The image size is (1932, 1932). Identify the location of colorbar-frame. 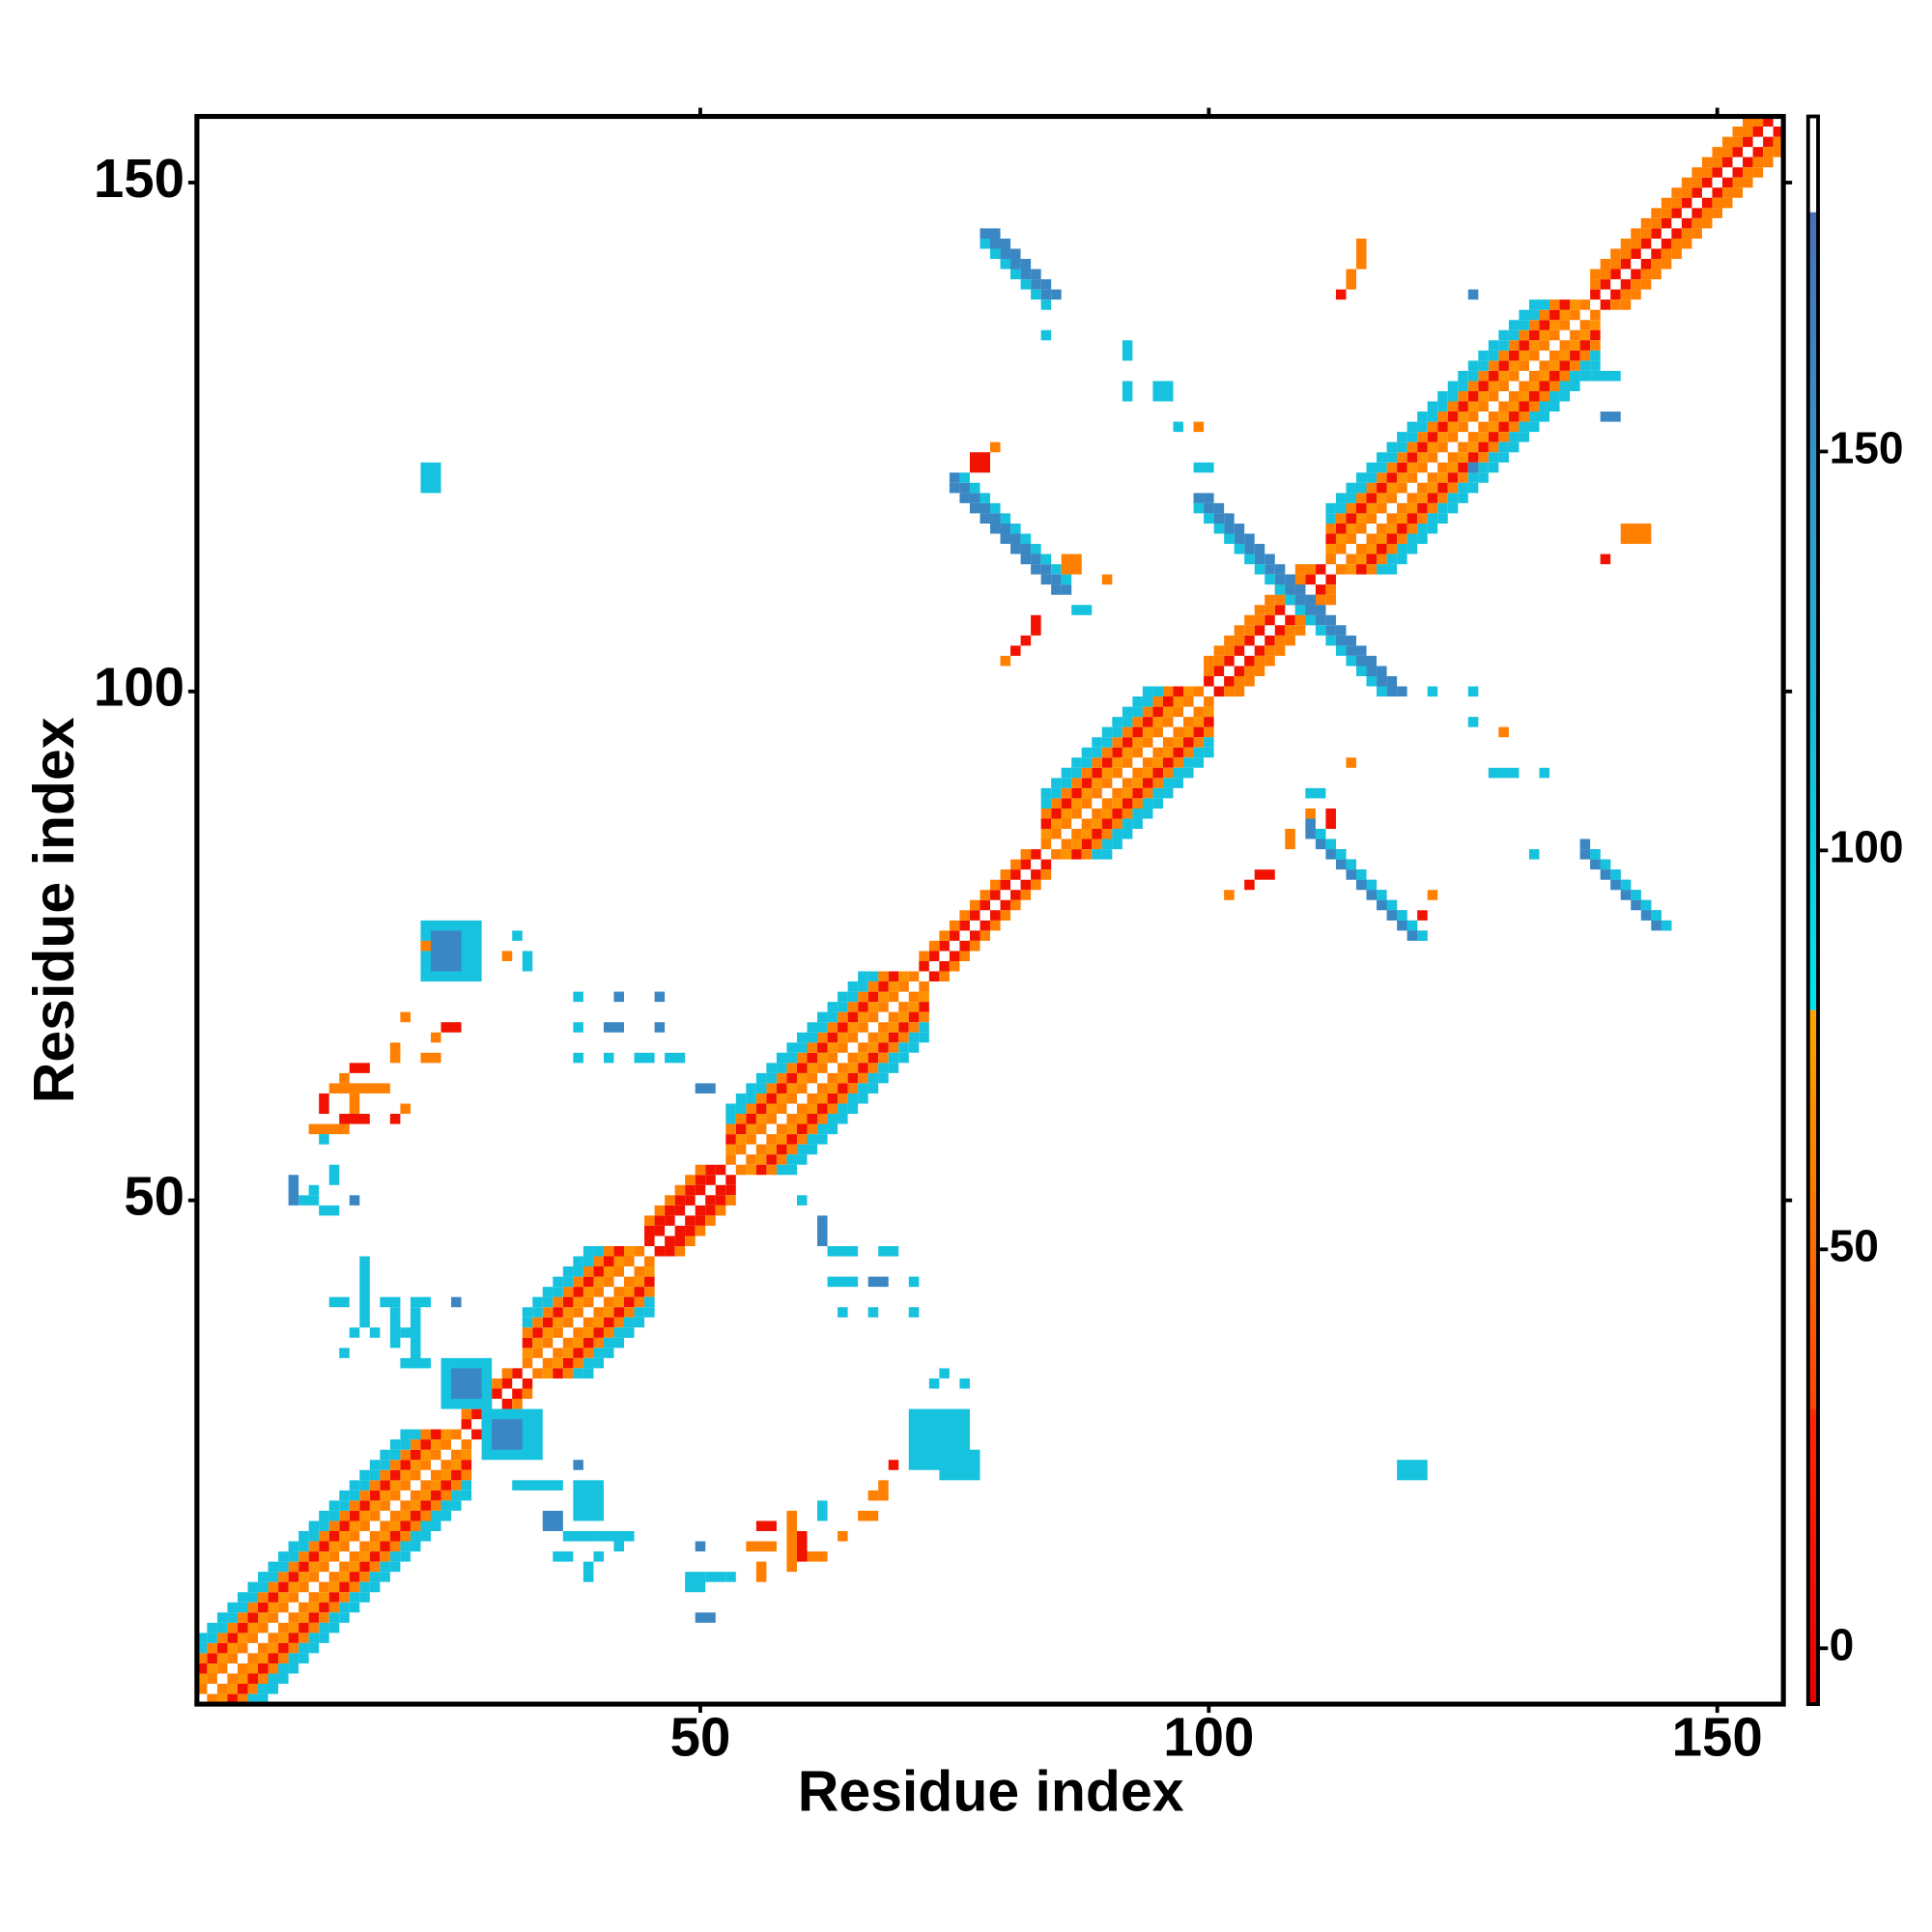
(1812, 910).